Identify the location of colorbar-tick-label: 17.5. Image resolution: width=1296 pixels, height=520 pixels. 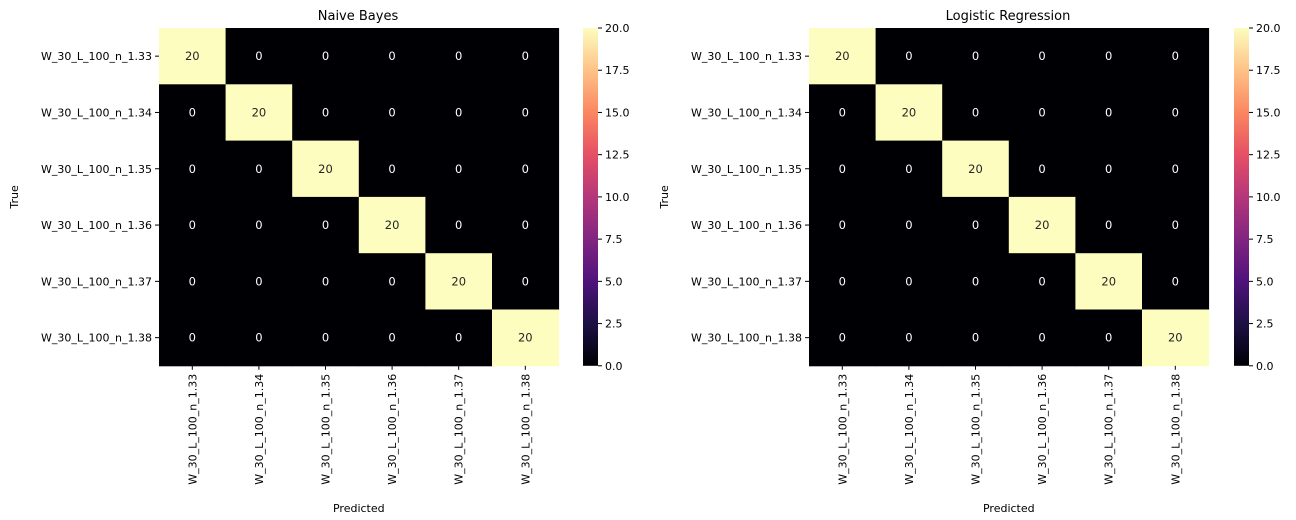
(617, 70).